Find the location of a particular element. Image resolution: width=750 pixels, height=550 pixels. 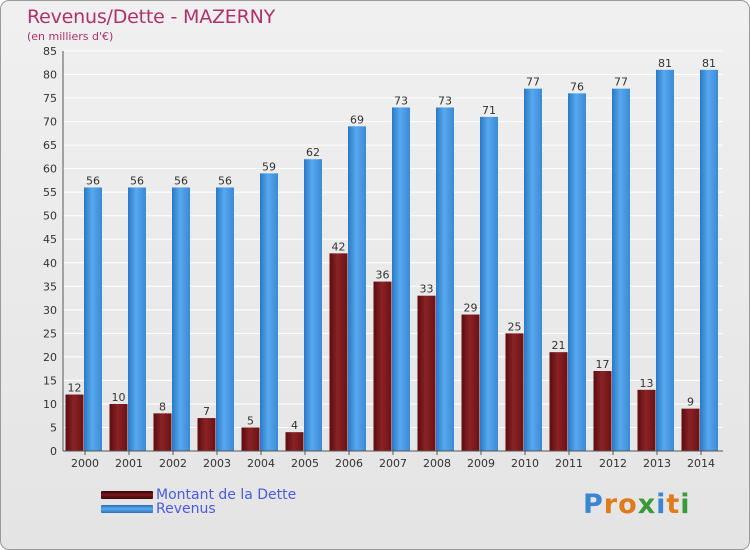

data-label-revenus-2004: 59 is located at coordinates (269, 166).